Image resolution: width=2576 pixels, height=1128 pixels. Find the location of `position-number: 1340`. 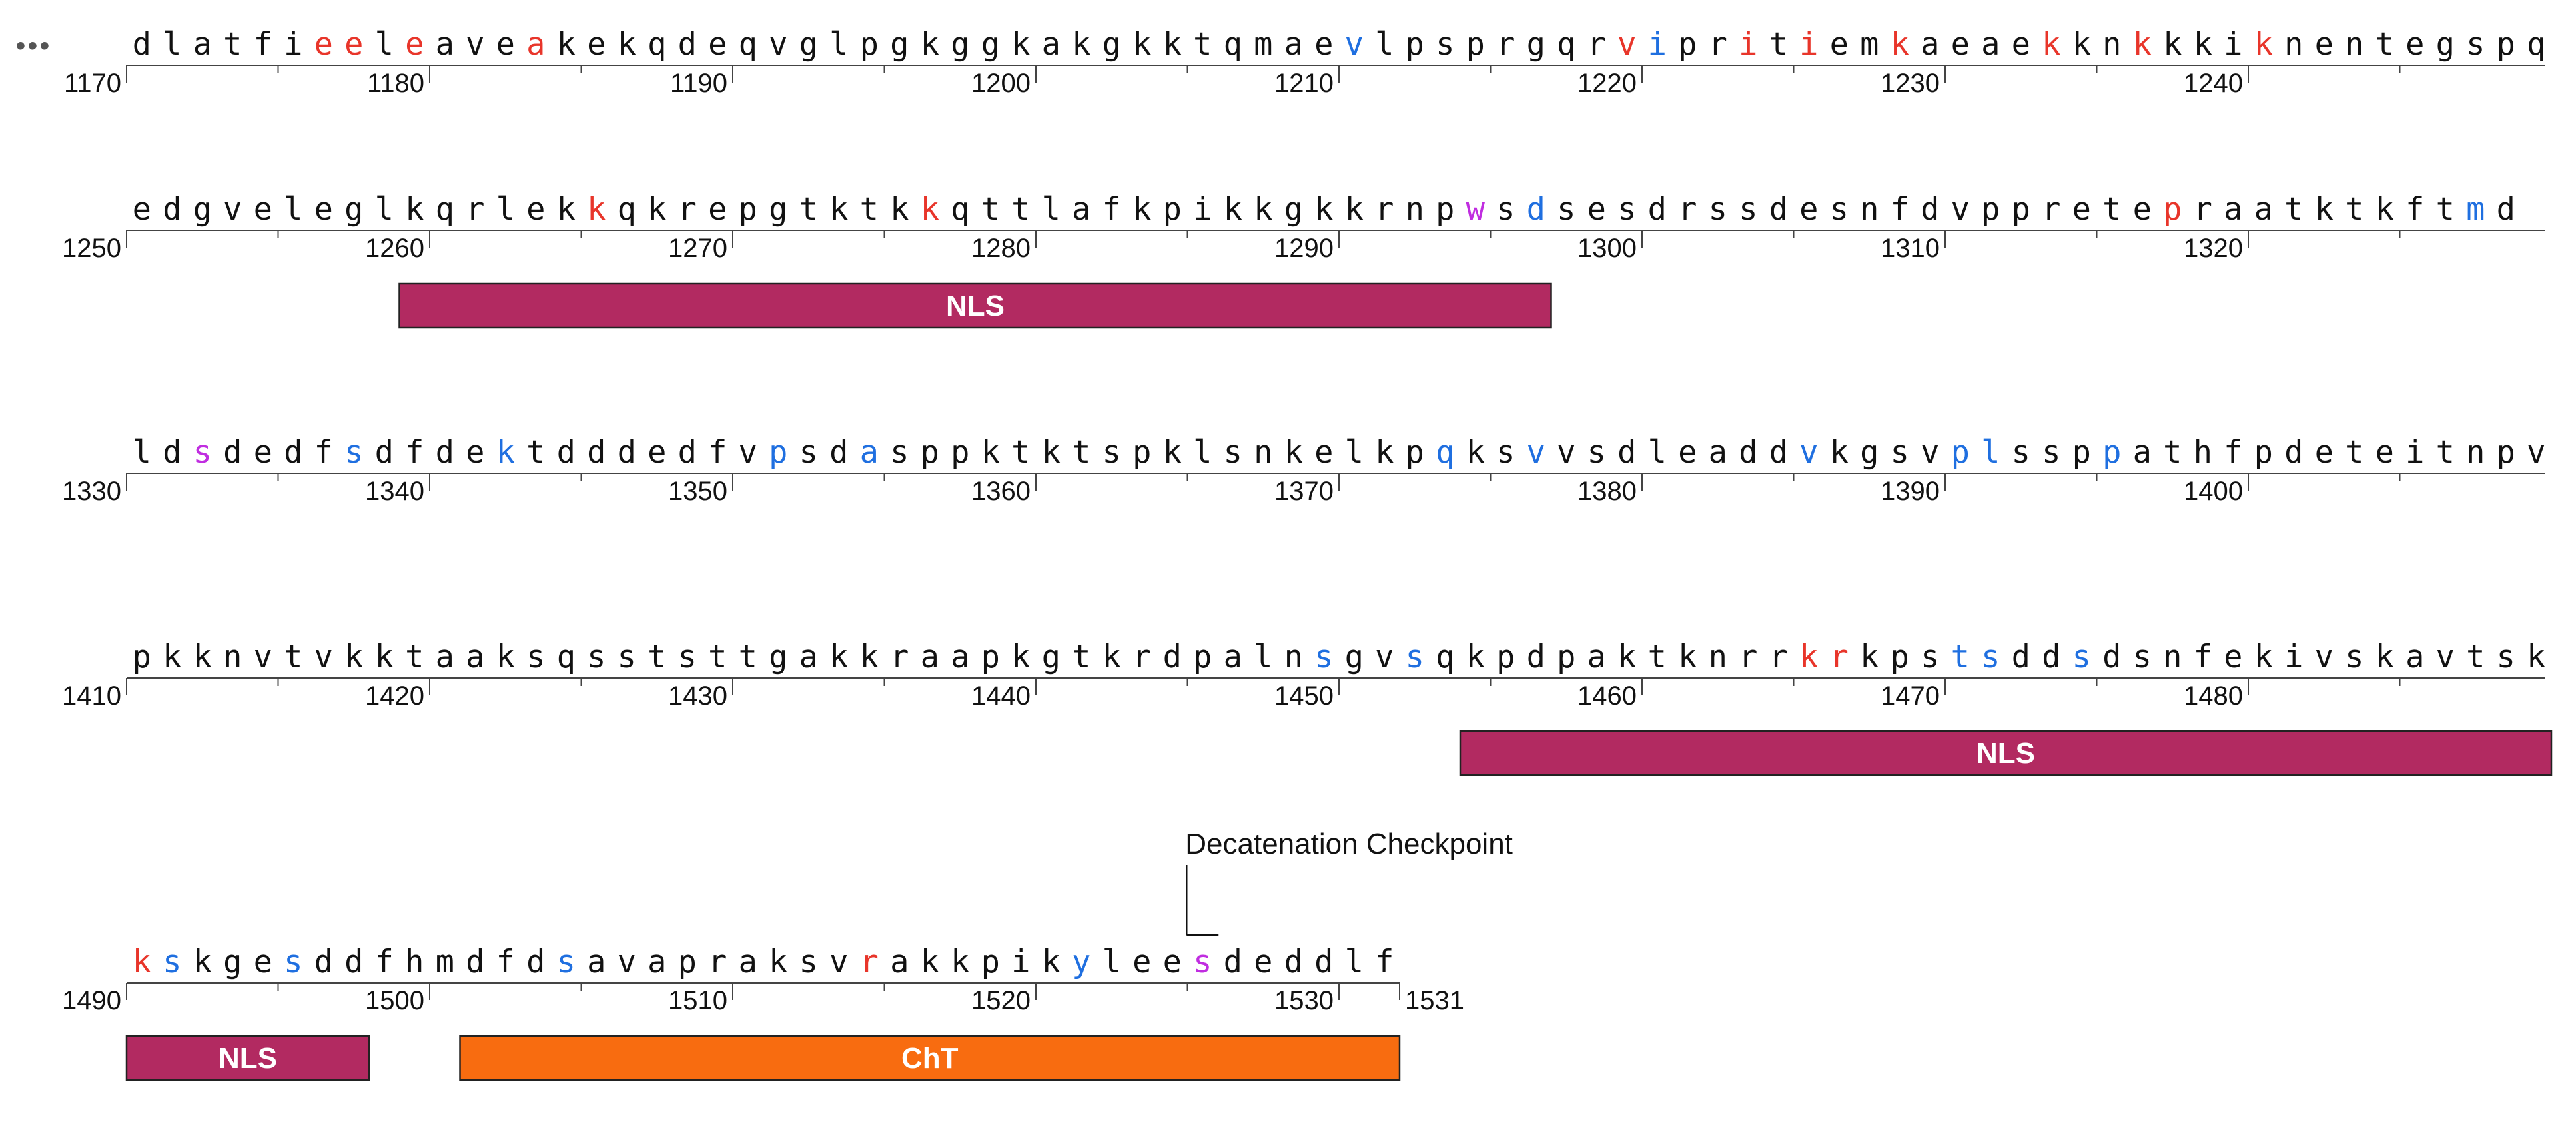

position-number: 1340 is located at coordinates (395, 491).